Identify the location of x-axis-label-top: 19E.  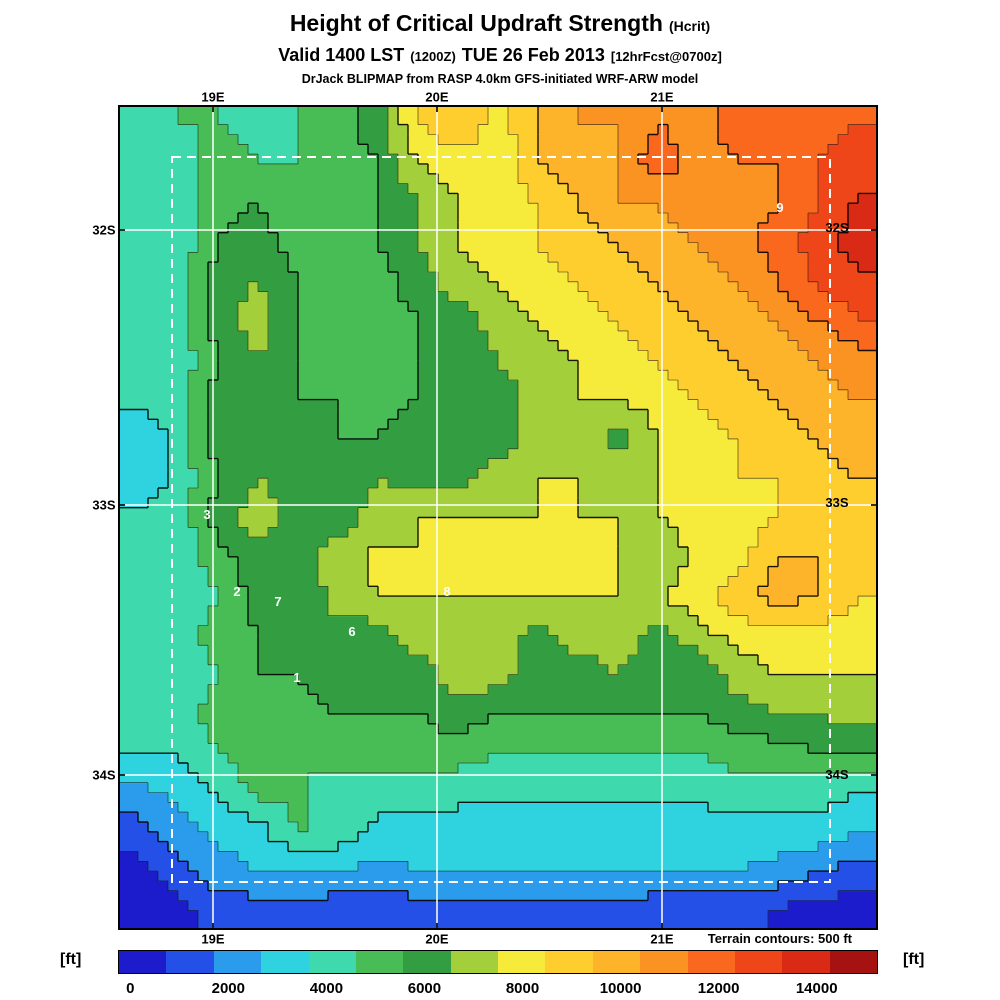
(213, 97).